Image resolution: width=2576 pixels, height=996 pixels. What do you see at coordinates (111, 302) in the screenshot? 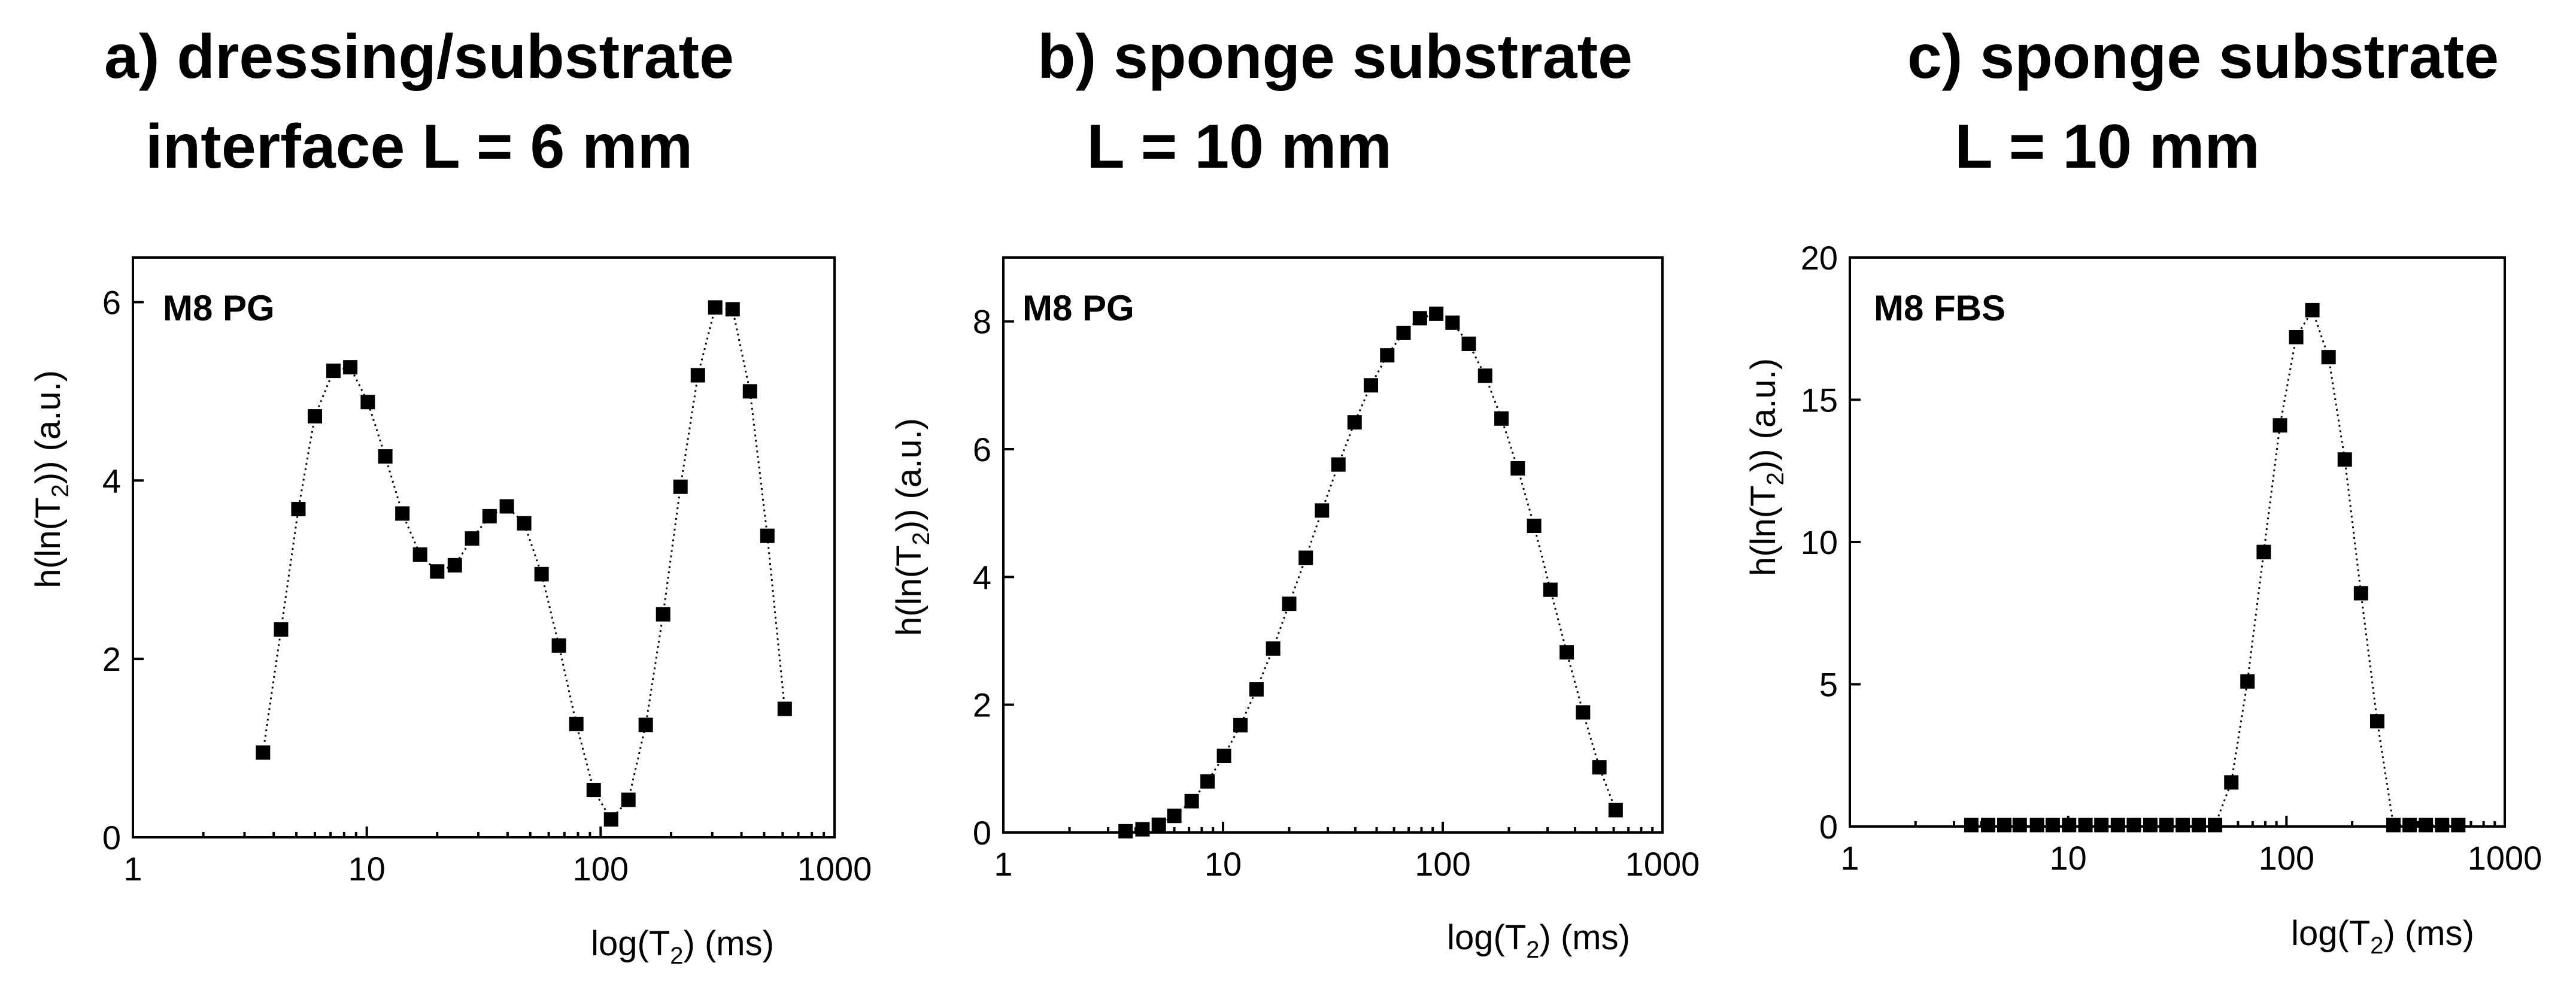
I see `panel-a-y-tick-label-3: 6` at bounding box center [111, 302].